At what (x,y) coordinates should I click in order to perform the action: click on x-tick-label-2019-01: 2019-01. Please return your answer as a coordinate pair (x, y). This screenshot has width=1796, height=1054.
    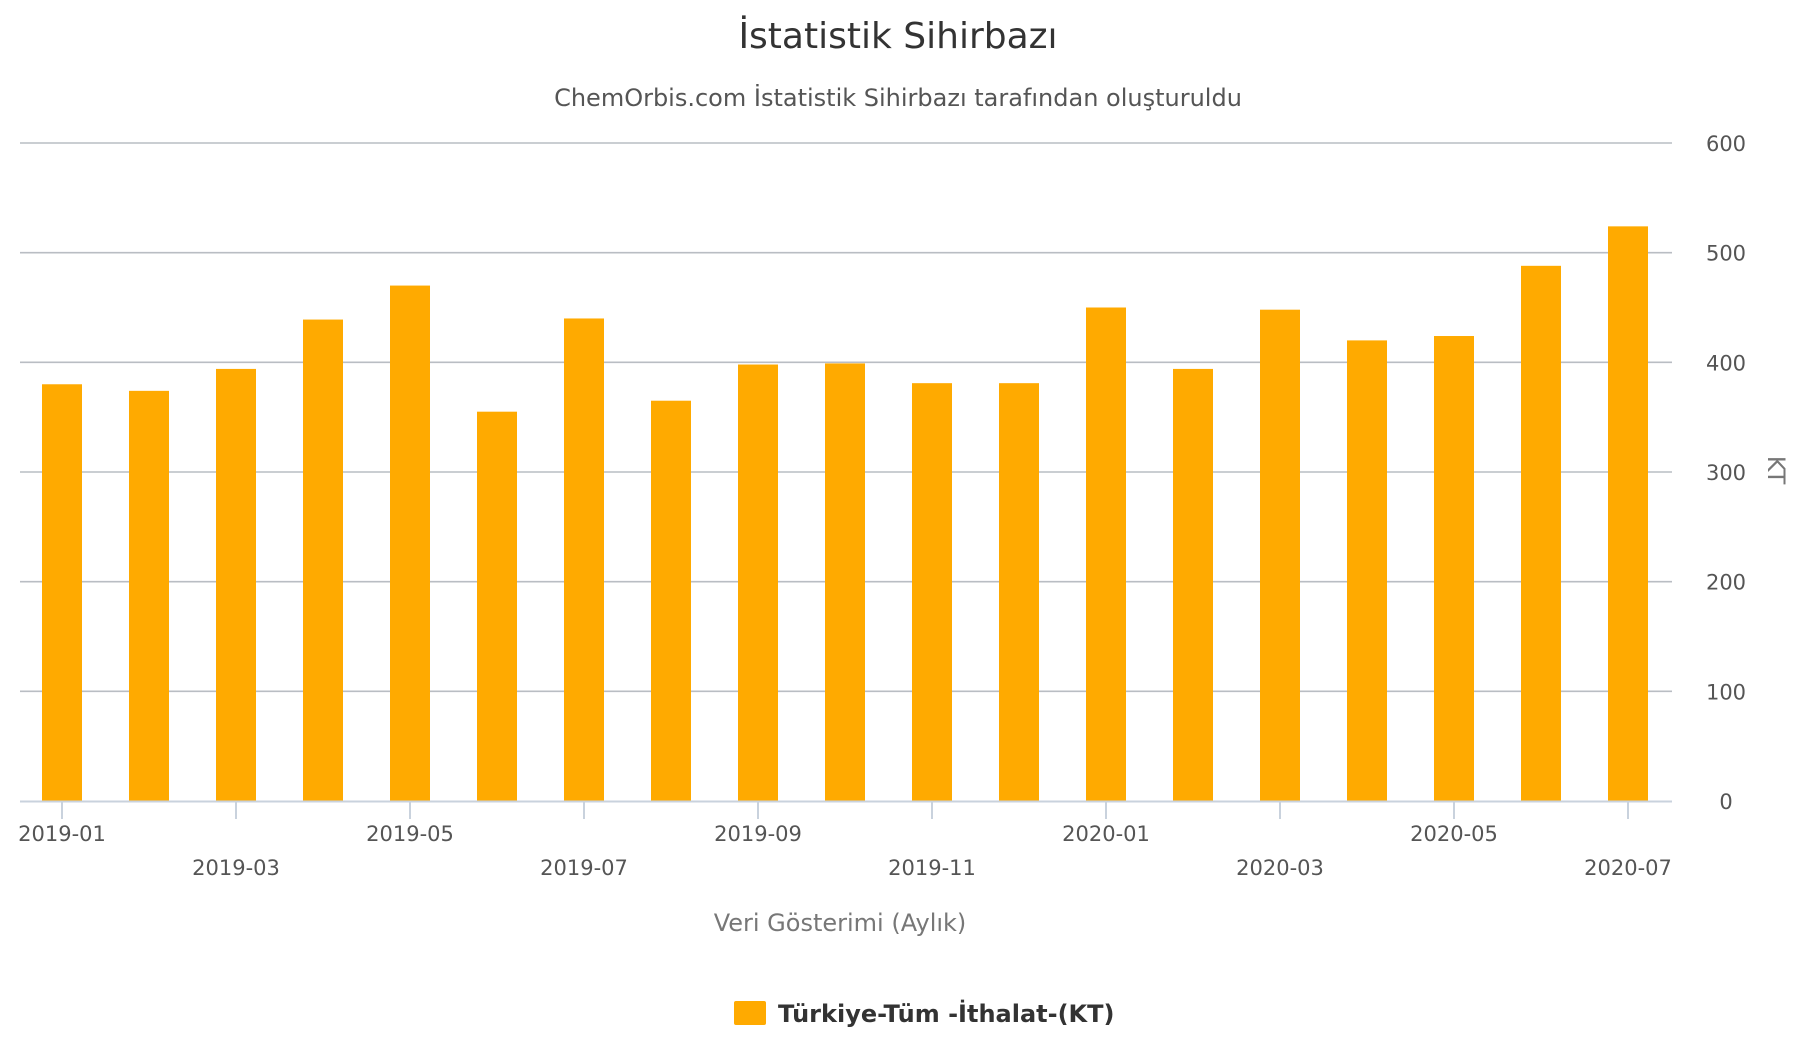
    Looking at the image, I should click on (62, 834).